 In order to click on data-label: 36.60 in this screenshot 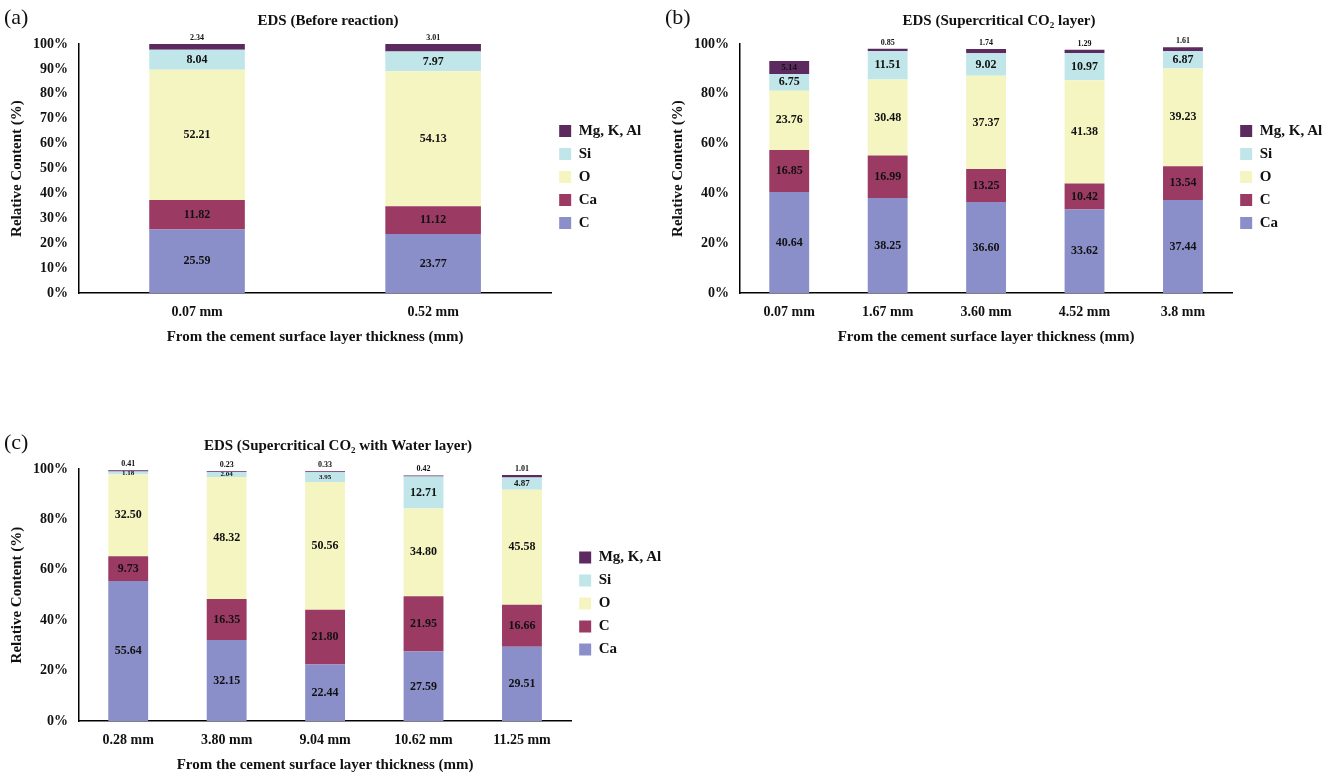, I will do `click(986, 246)`.